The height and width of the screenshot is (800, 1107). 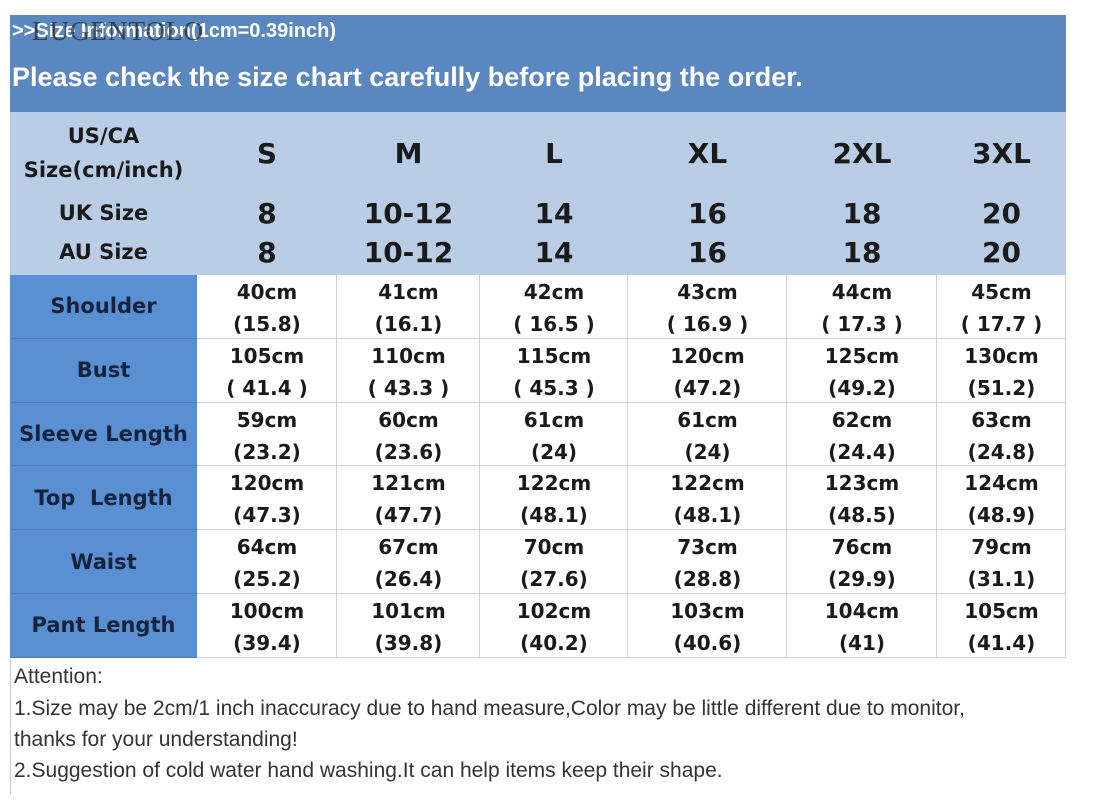 What do you see at coordinates (1001, 324) in the screenshot?
I see `inch-value: ( 17.7 )` at bounding box center [1001, 324].